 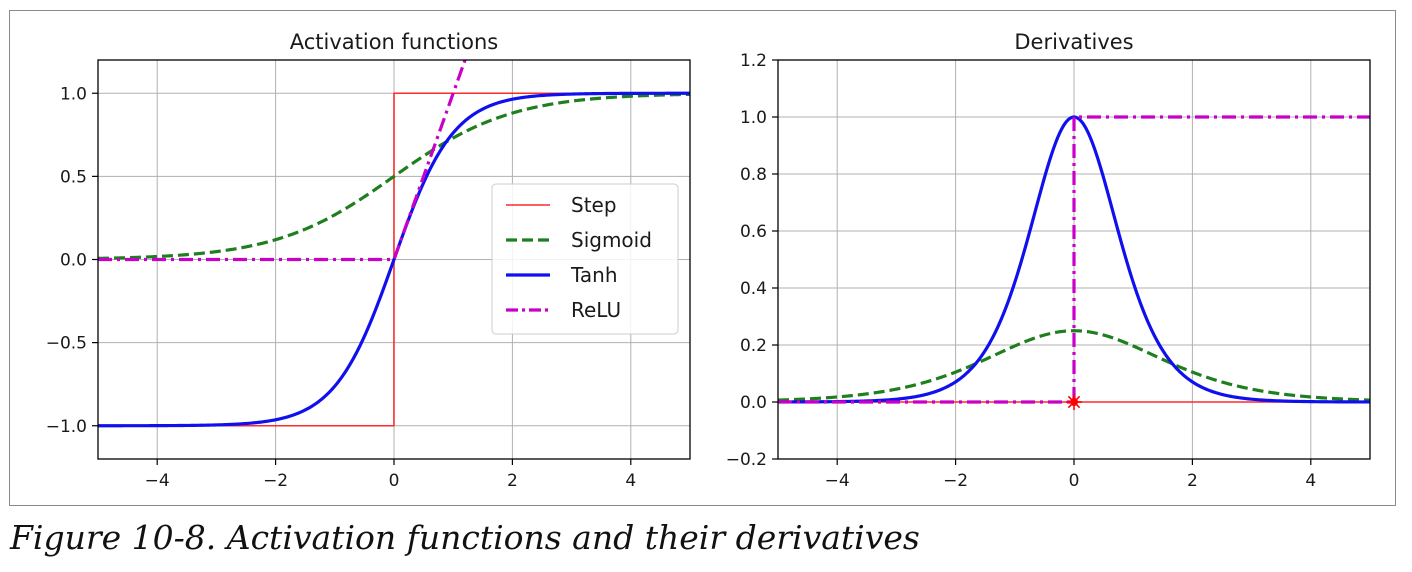 What do you see at coordinates (66, 427) in the screenshot?
I see `y-tick-label: −1.0` at bounding box center [66, 427].